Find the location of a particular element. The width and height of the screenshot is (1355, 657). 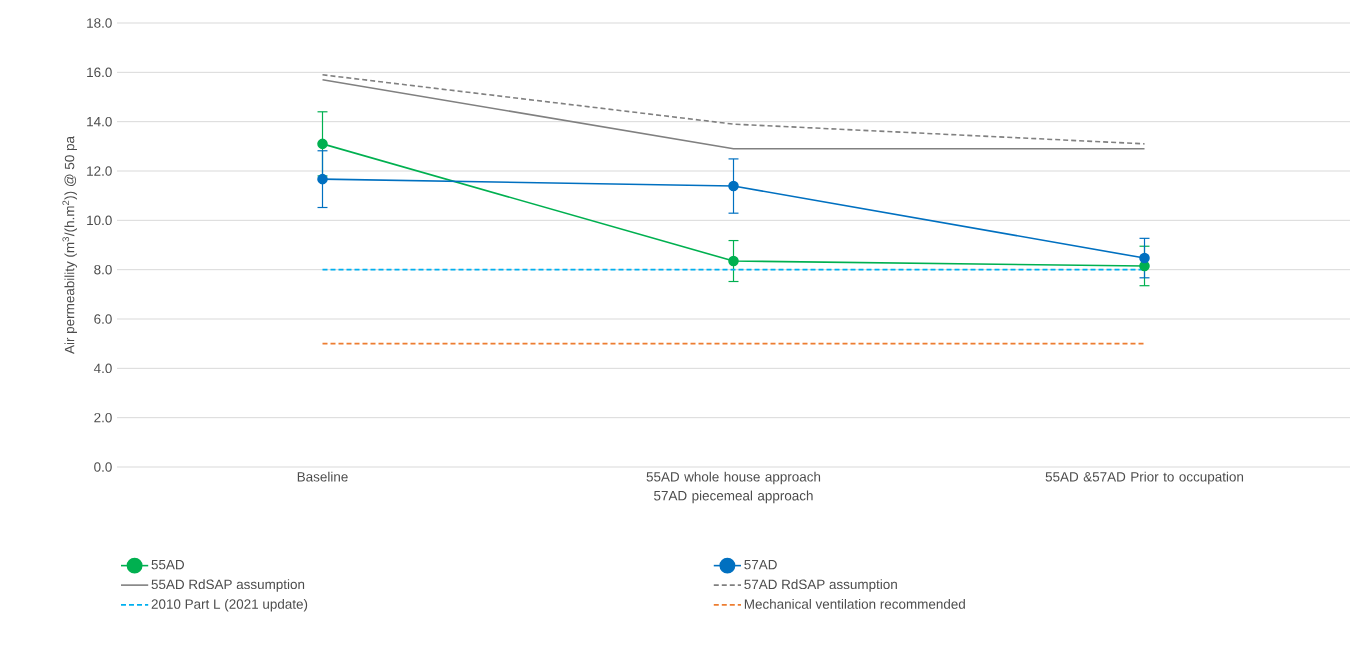

y-tick-label: 18.0 is located at coordinates (99, 23).